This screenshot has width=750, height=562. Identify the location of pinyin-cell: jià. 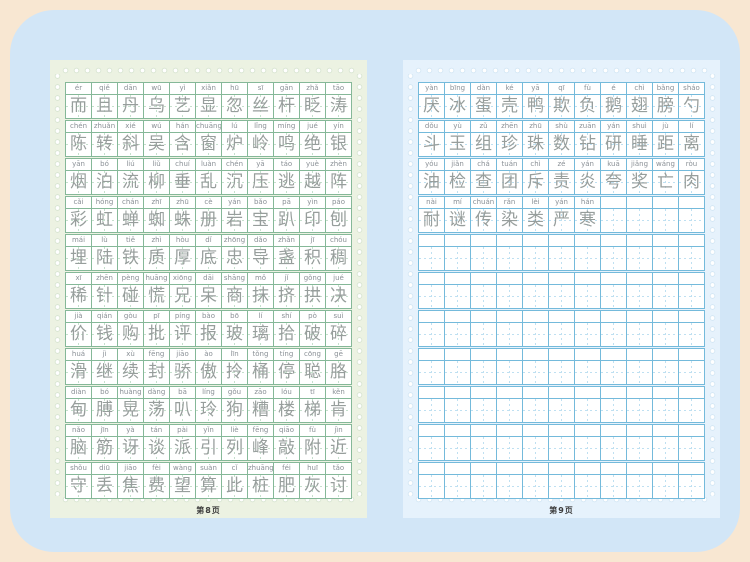
(79, 316).